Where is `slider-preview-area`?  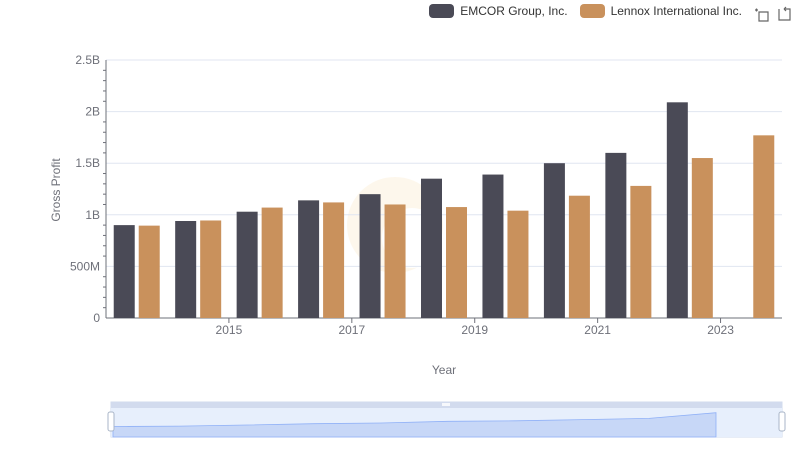
slider-preview-area is located at coordinates (414, 425).